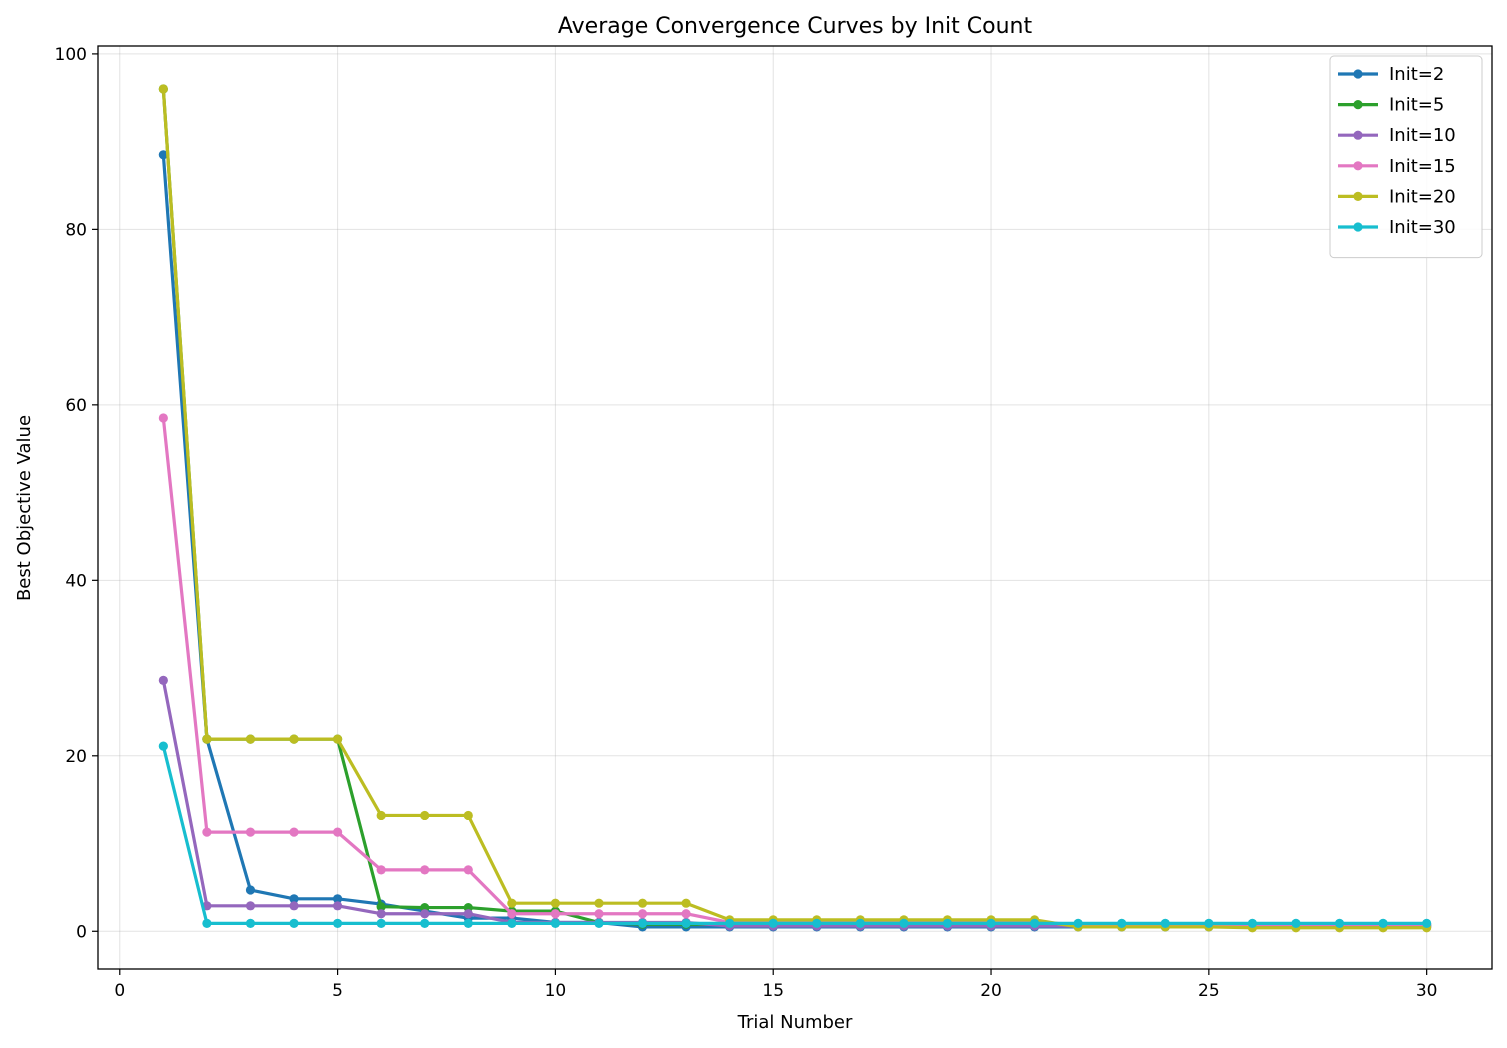 This screenshot has height=1048, width=1507. I want to click on y-tick-label: 60, so click(76, 406).